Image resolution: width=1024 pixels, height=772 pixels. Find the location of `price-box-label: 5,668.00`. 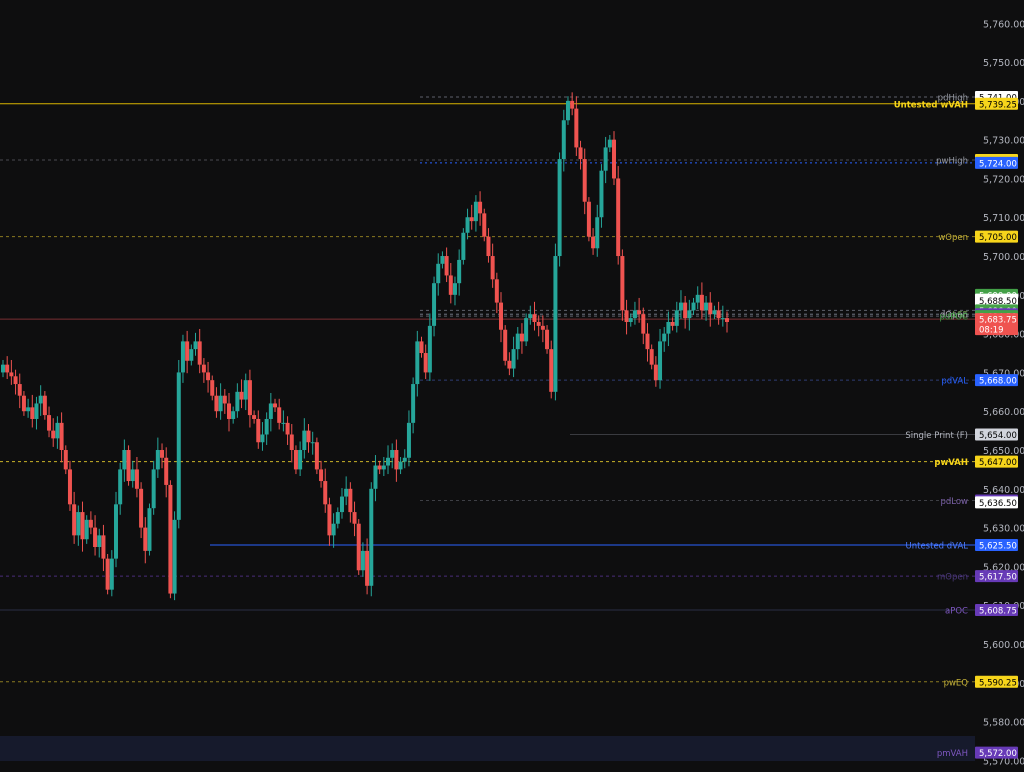

price-box-label: 5,668.00 is located at coordinates (998, 382).